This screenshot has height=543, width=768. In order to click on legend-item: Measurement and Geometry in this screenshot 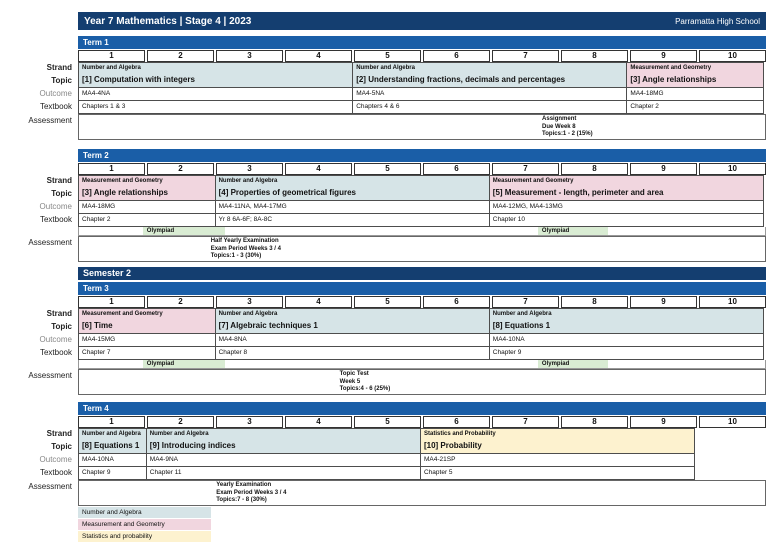, I will do `click(144, 524)`.